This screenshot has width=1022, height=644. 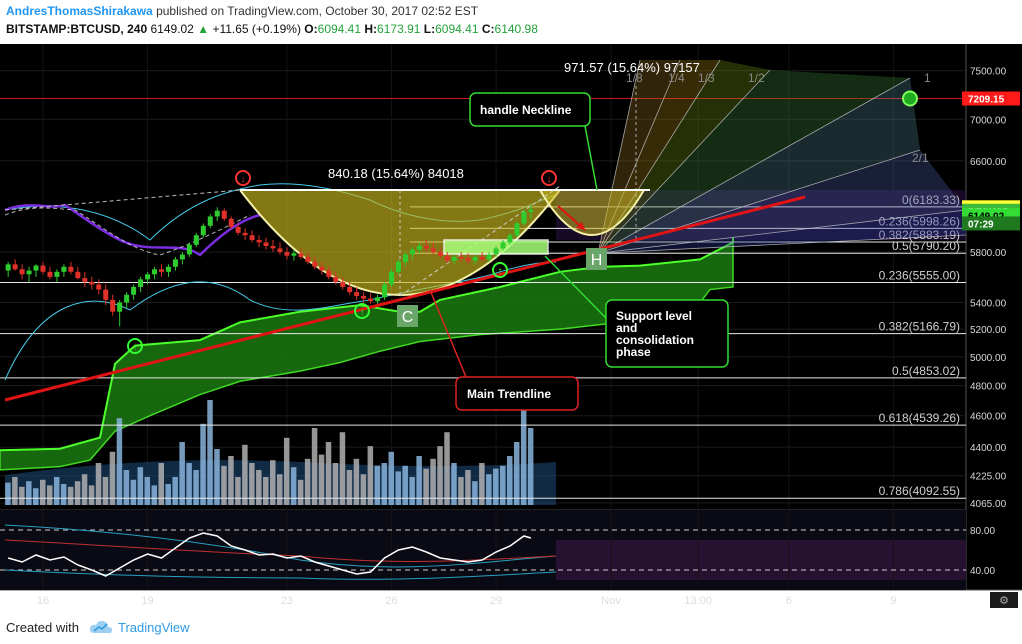 What do you see at coordinates (991, 98) in the screenshot?
I see `price-label-box` at bounding box center [991, 98].